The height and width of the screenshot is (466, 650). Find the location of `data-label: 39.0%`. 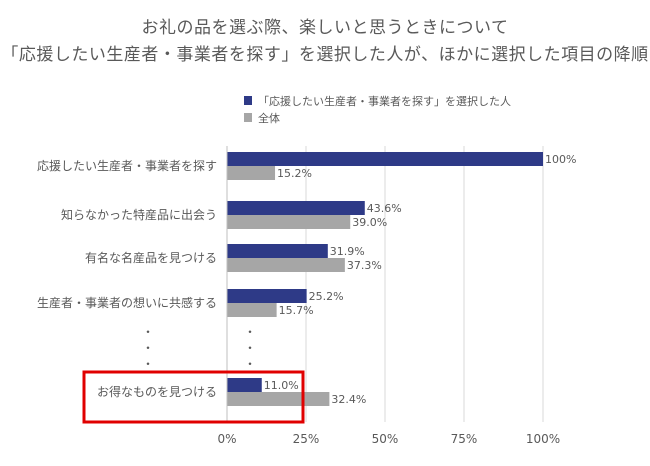

data-label: 39.0% is located at coordinates (369, 222).